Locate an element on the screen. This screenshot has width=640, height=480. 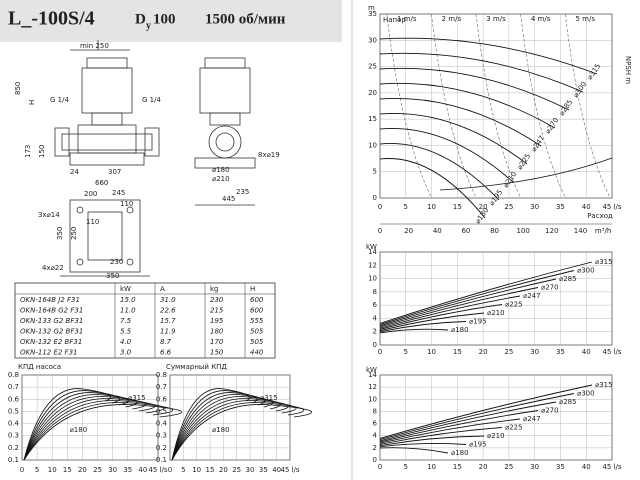
table-cell: 230 is located at coordinates (217, 300).